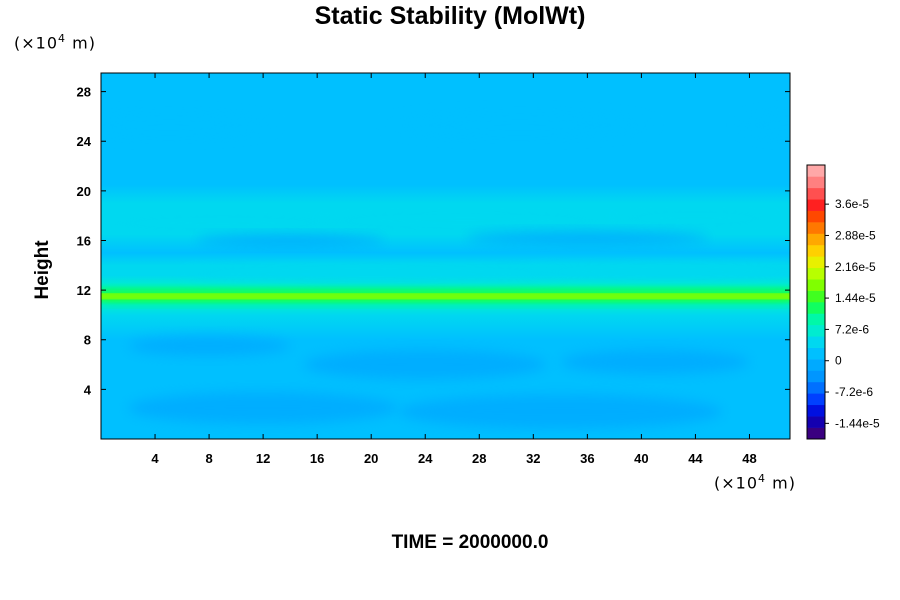 Image resolution: width=900 pixels, height=600 pixels. What do you see at coordinates (855, 298) in the screenshot?
I see `colorbar-tick-label: 1.44e-5` at bounding box center [855, 298].